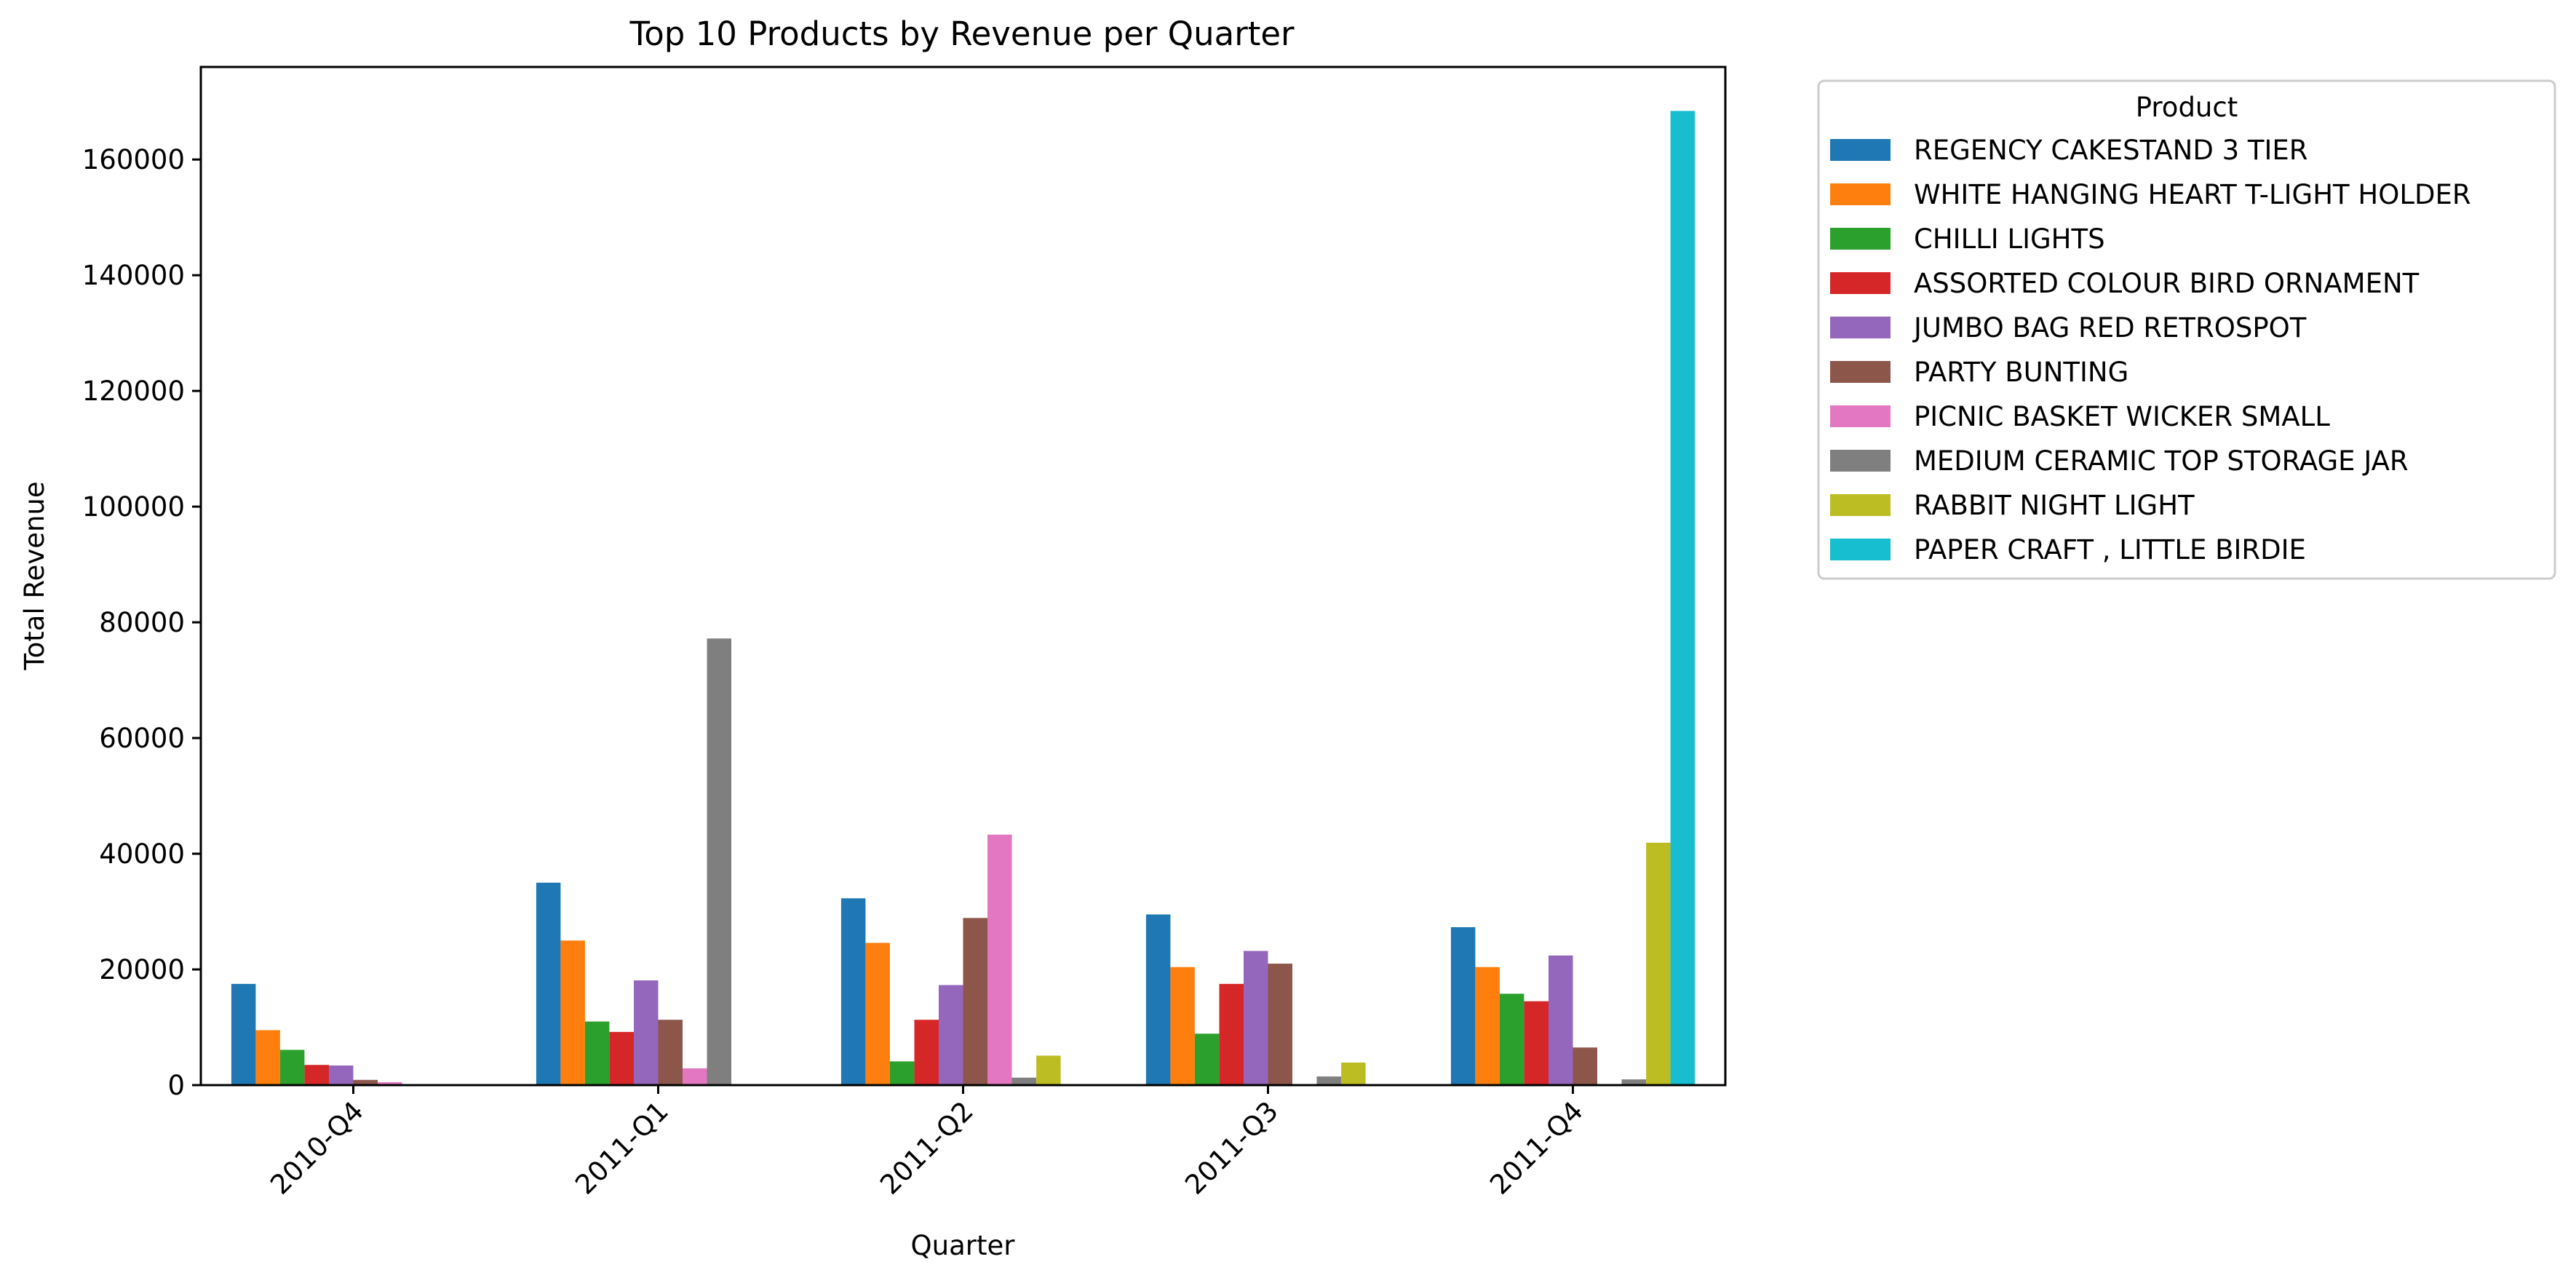  I want to click on y-tick-label: 60000, so click(142, 738).